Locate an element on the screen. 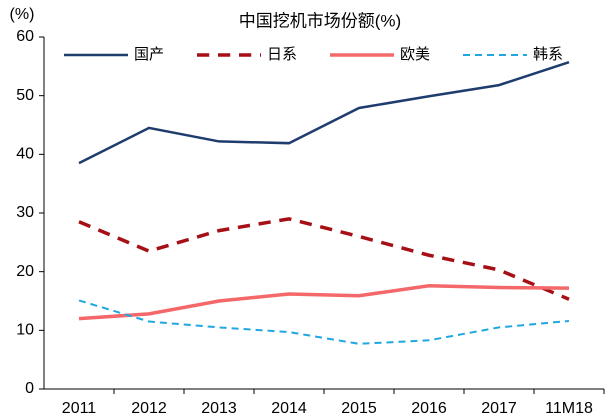 This screenshot has height=418, width=611. y-tick-label: 20 is located at coordinates (25, 271).